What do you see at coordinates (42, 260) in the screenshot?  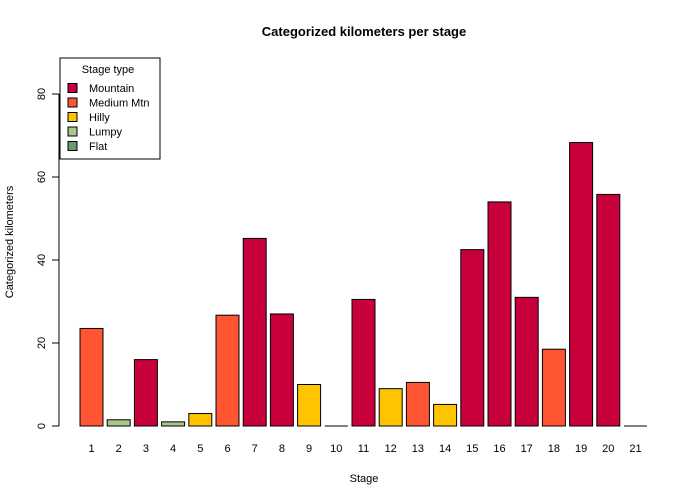 I see `y-tick-label: 40` at bounding box center [42, 260].